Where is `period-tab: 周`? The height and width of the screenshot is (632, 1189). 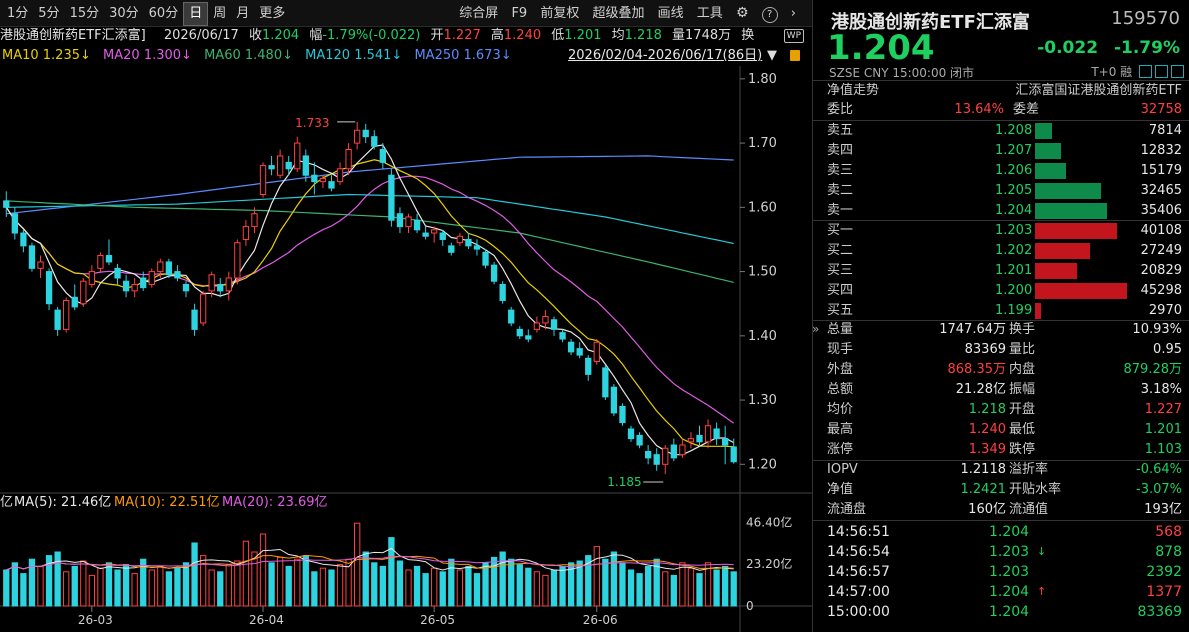
period-tab: 周 is located at coordinates (220, 13).